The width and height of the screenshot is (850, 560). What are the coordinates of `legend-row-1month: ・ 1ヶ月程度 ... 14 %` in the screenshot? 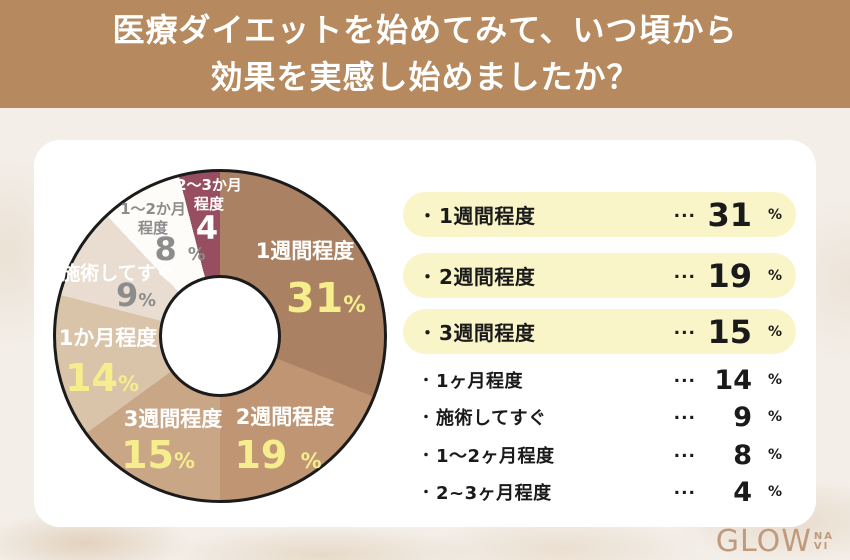 It's located at (599, 380).